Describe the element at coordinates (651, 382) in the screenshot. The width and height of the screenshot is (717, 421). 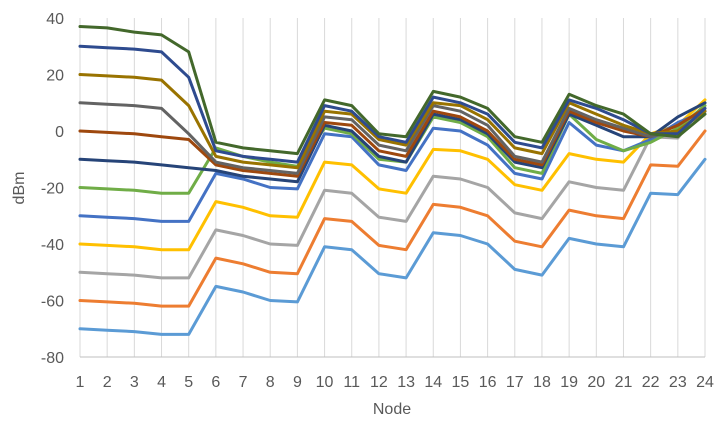
I see `x-tick-label: 22` at that location.